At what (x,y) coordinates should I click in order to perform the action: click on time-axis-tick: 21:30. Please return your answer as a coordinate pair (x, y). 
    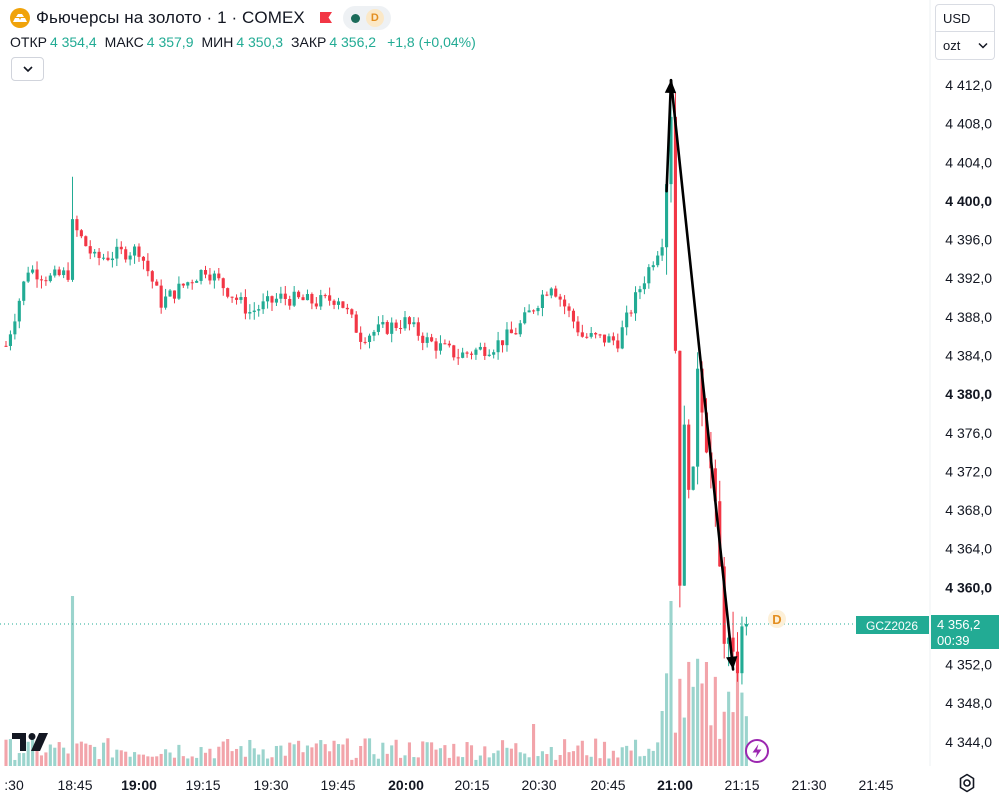
    Looking at the image, I should click on (808, 785).